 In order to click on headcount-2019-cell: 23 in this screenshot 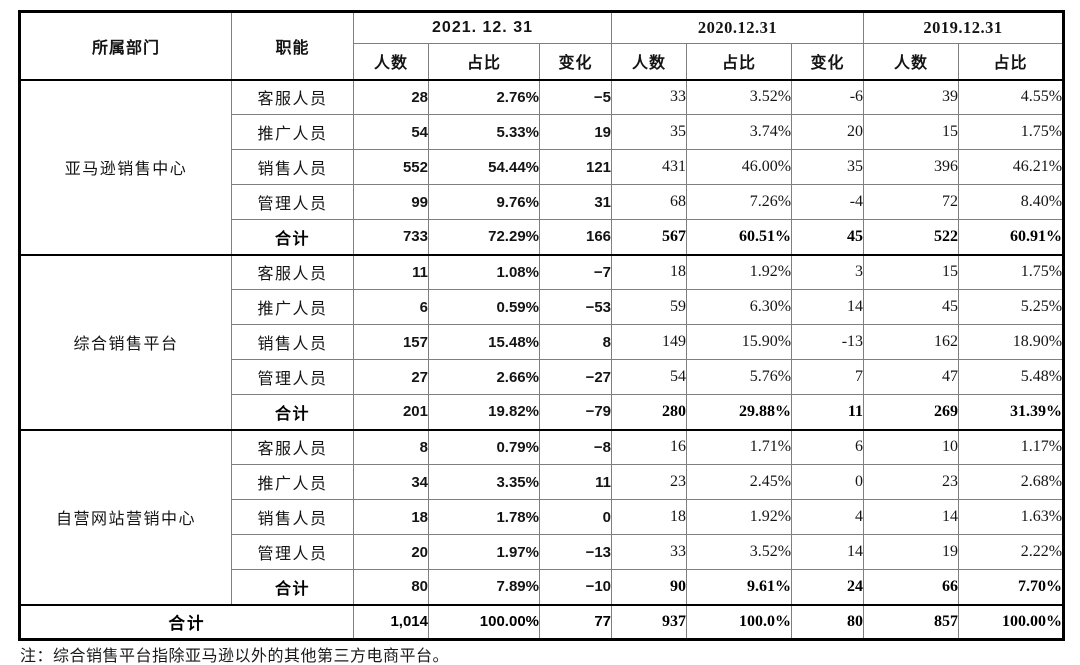, I will do `click(911, 482)`.